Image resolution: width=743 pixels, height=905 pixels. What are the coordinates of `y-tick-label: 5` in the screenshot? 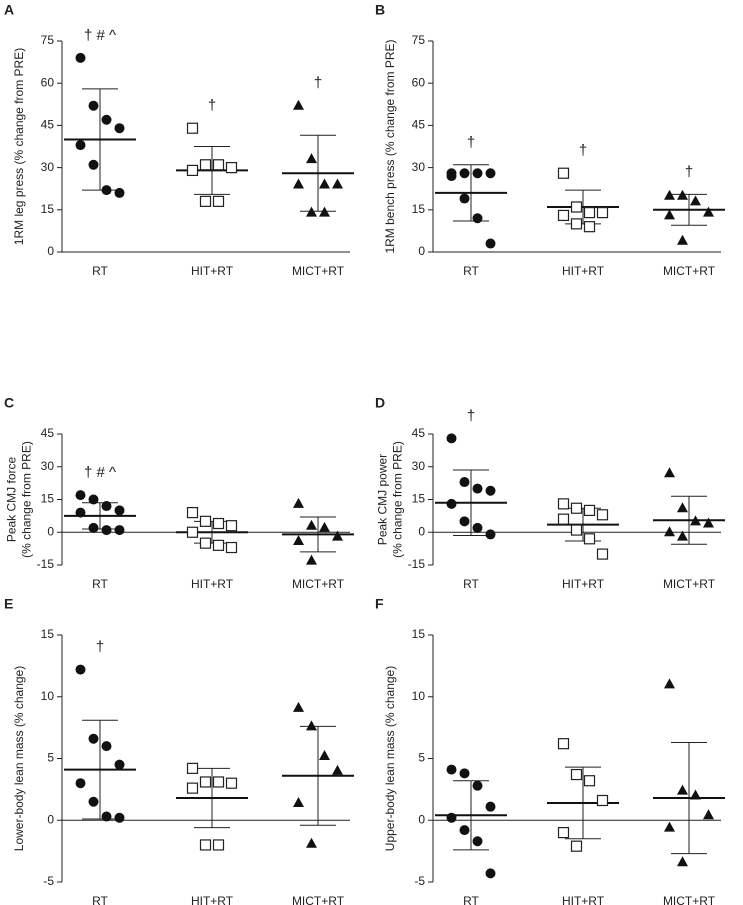 It's located at (421, 758).